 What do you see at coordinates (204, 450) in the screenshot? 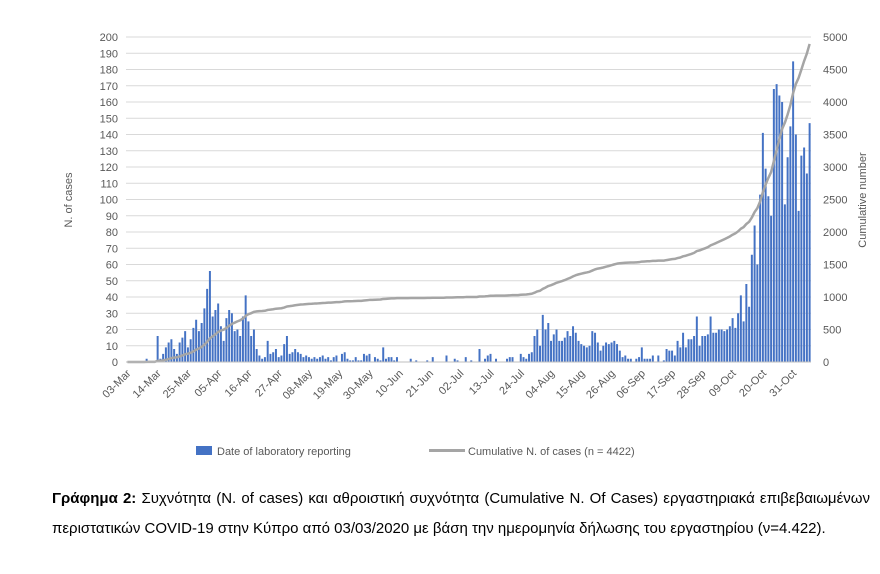
I see `legend-swatch-bars` at bounding box center [204, 450].